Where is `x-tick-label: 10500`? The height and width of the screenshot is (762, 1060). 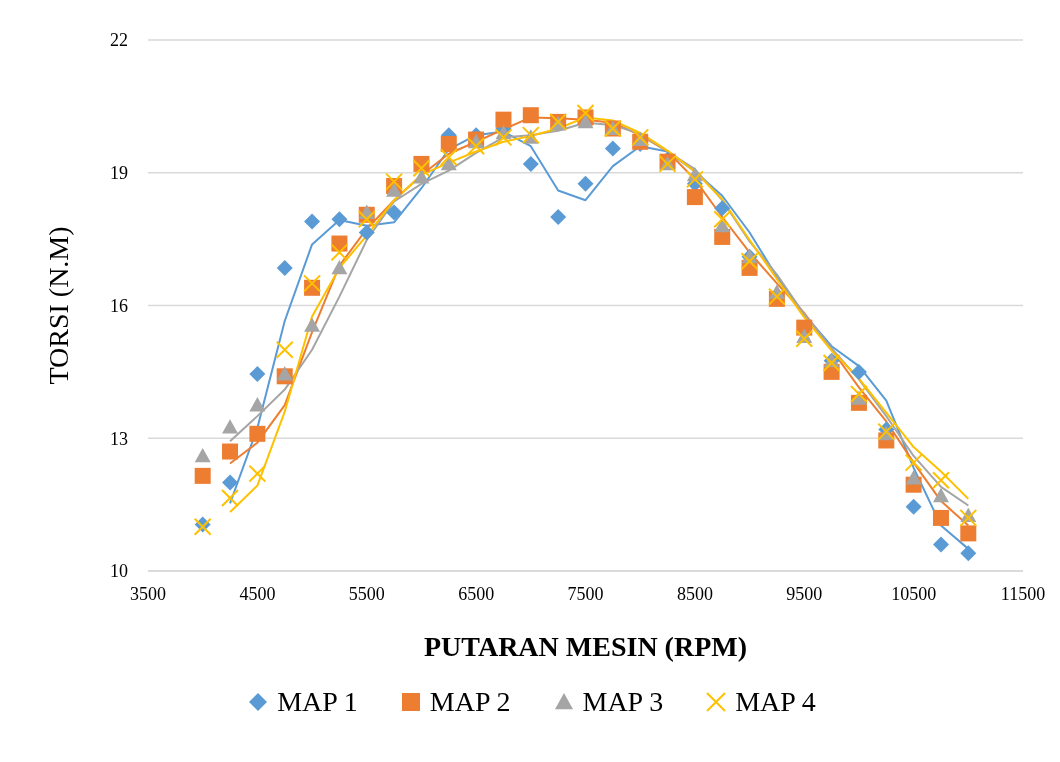 x-tick-label: 10500 is located at coordinates (914, 593).